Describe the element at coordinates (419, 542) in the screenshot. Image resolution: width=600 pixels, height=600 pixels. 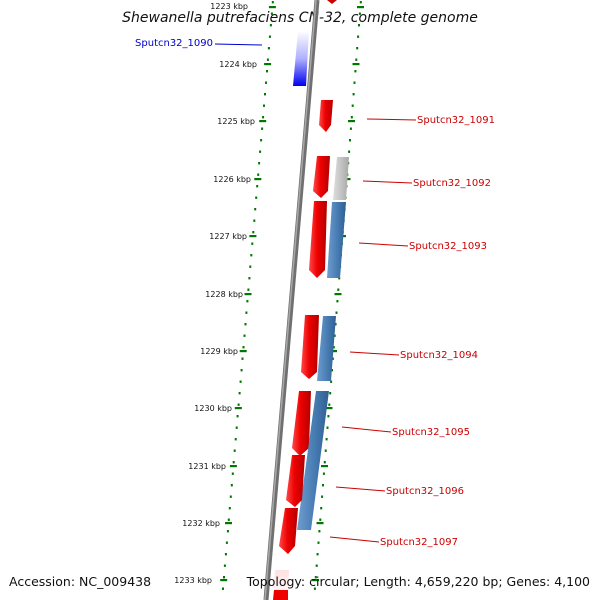
I see `gene-label-sputcn32-1097: Sputcn32_1097` at that location.